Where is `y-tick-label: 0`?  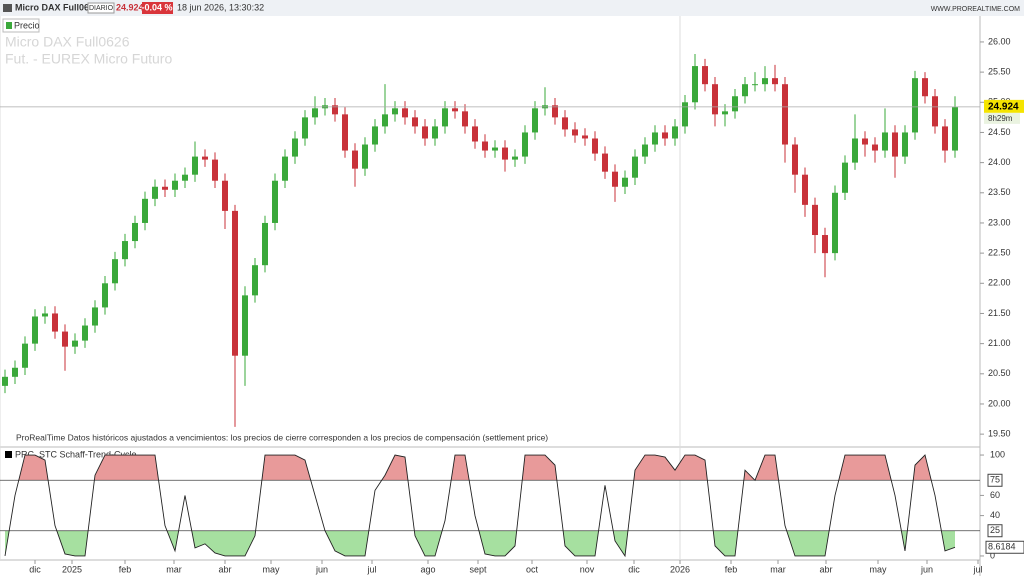
y-tick-label: 0 is located at coordinates (992, 555).